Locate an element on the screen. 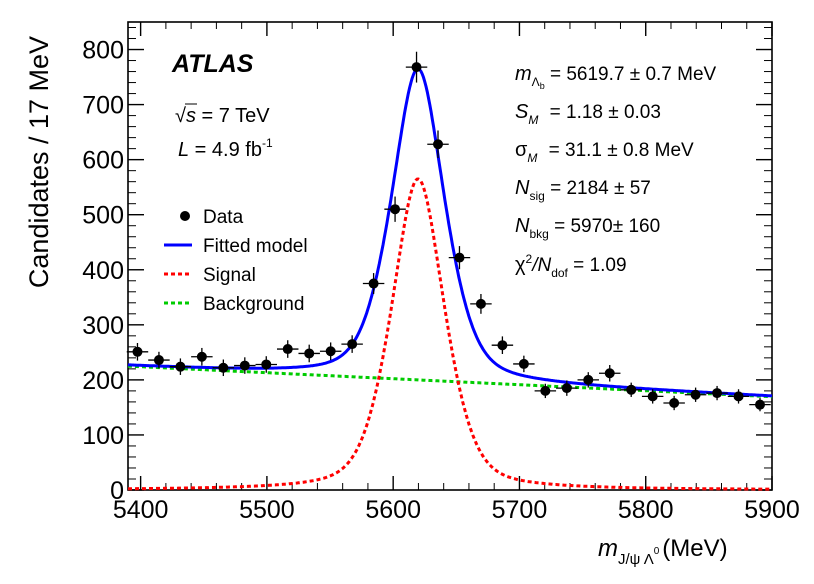 This screenshot has width=814, height=584. legend-signal-label: Signal is located at coordinates (229, 275).